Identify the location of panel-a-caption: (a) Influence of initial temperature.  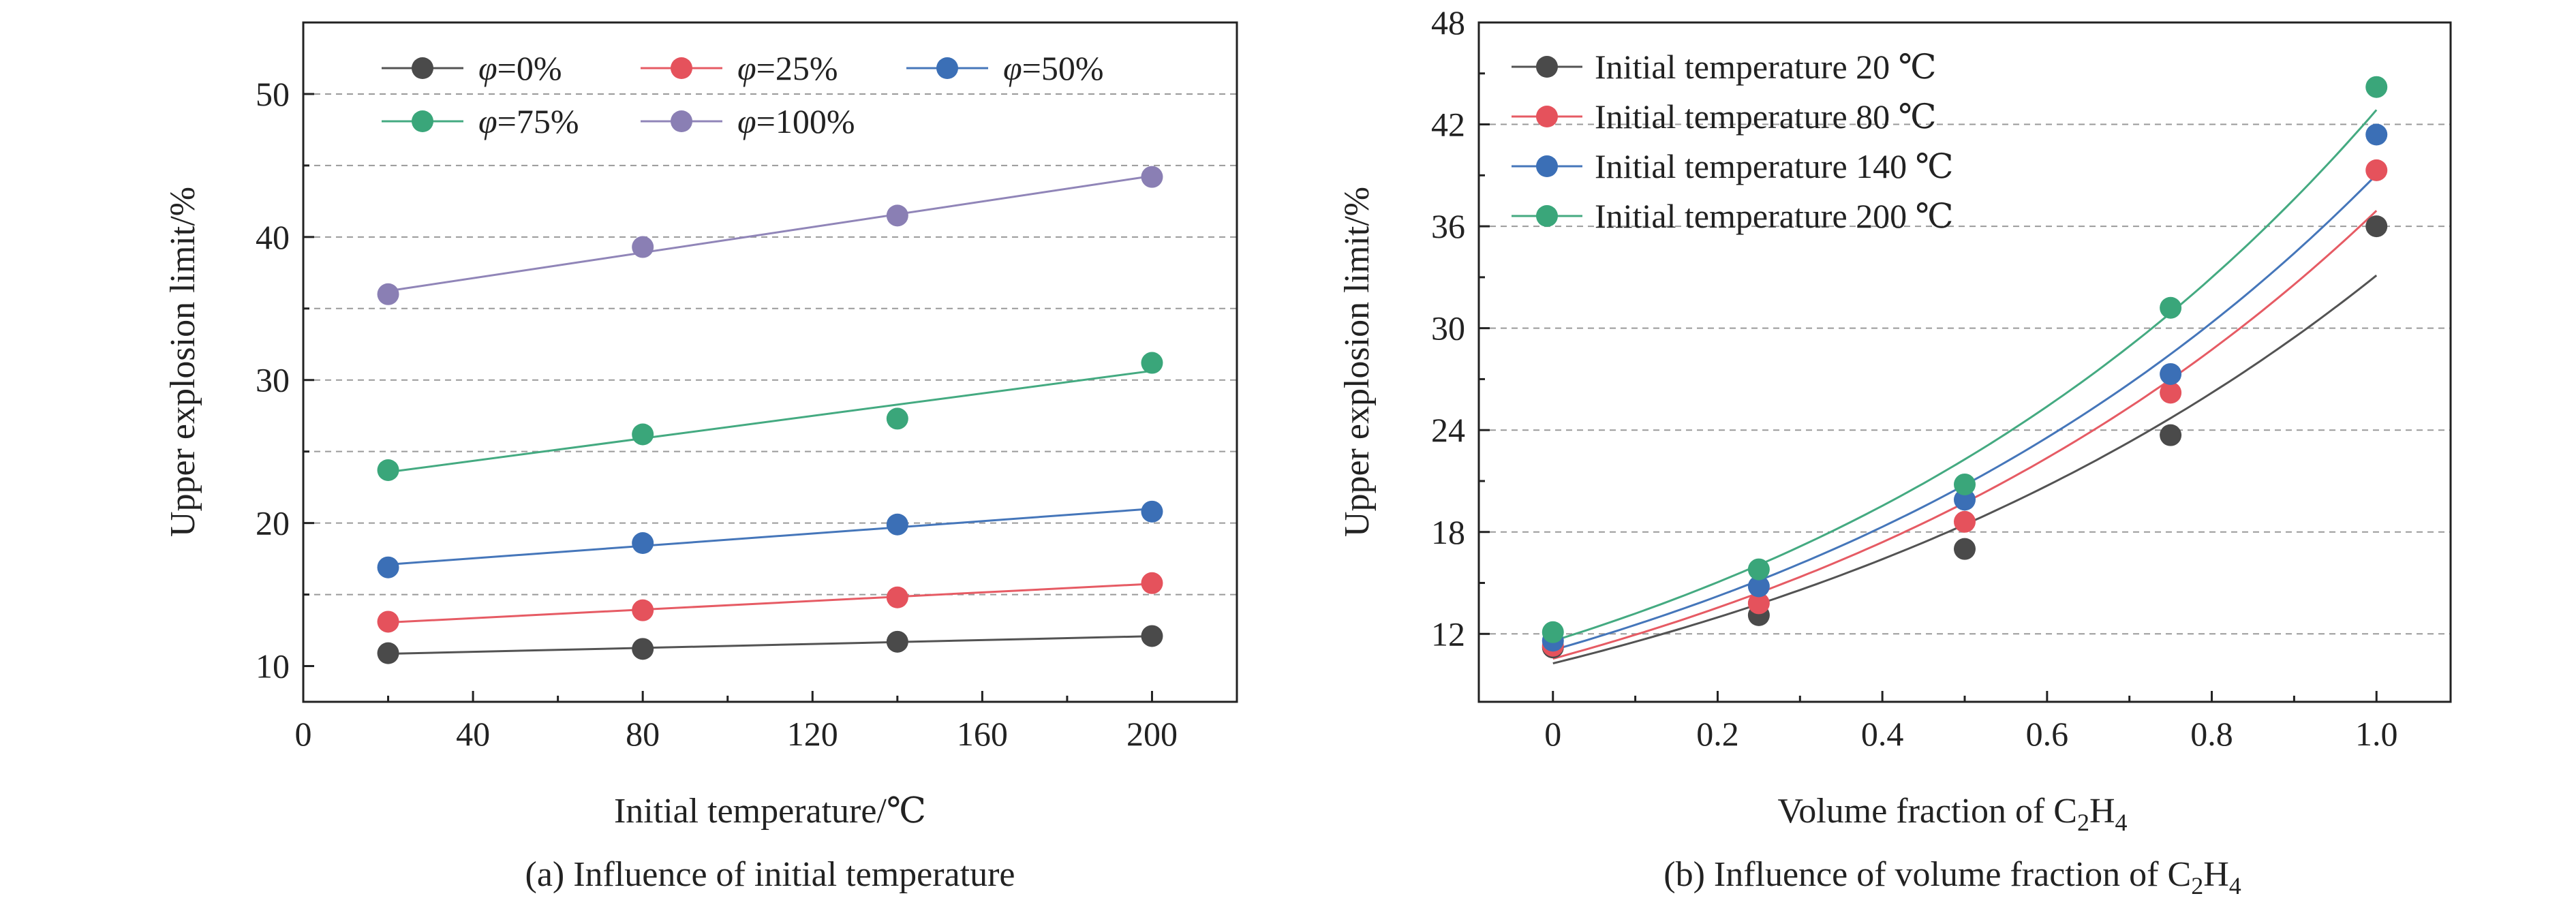
(770, 875).